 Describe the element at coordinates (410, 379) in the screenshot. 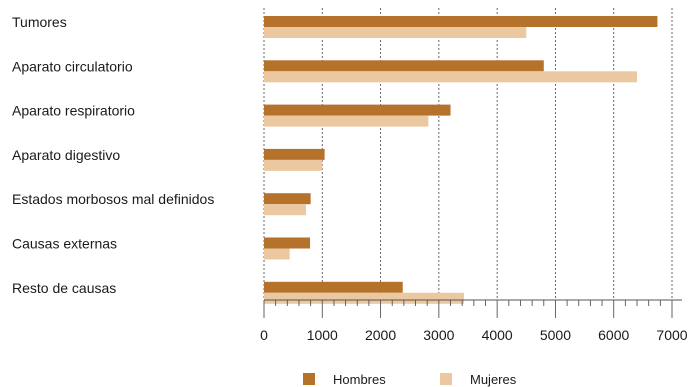

I see `legend: Hombres Mujeres` at that location.